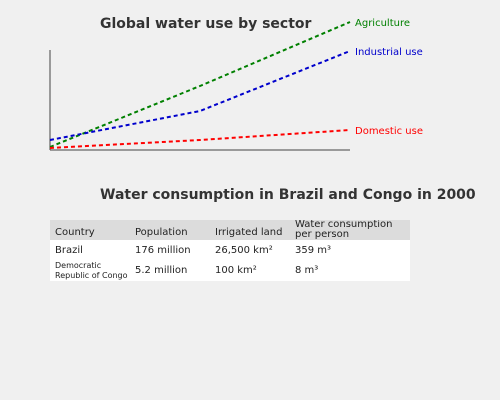 Image resolution: width=500 pixels, height=400 pixels. Describe the element at coordinates (91, 270) in the screenshot. I see `cell-country: Democratic Republic of Congo` at that location.